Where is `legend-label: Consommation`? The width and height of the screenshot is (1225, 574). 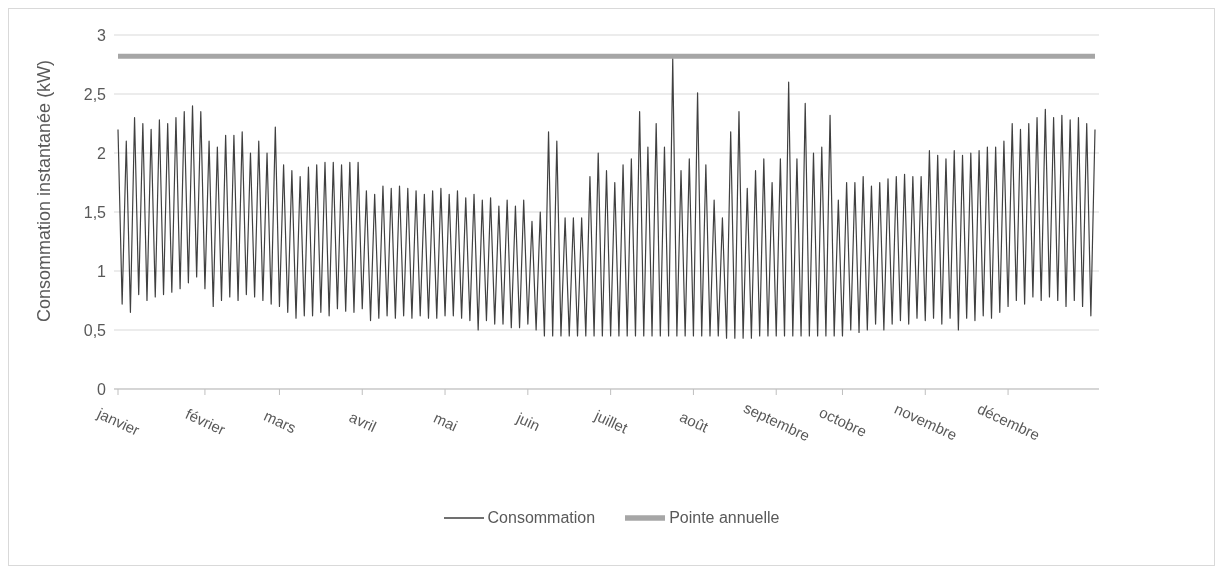
legend-label: Consommation is located at coordinates (541, 518).